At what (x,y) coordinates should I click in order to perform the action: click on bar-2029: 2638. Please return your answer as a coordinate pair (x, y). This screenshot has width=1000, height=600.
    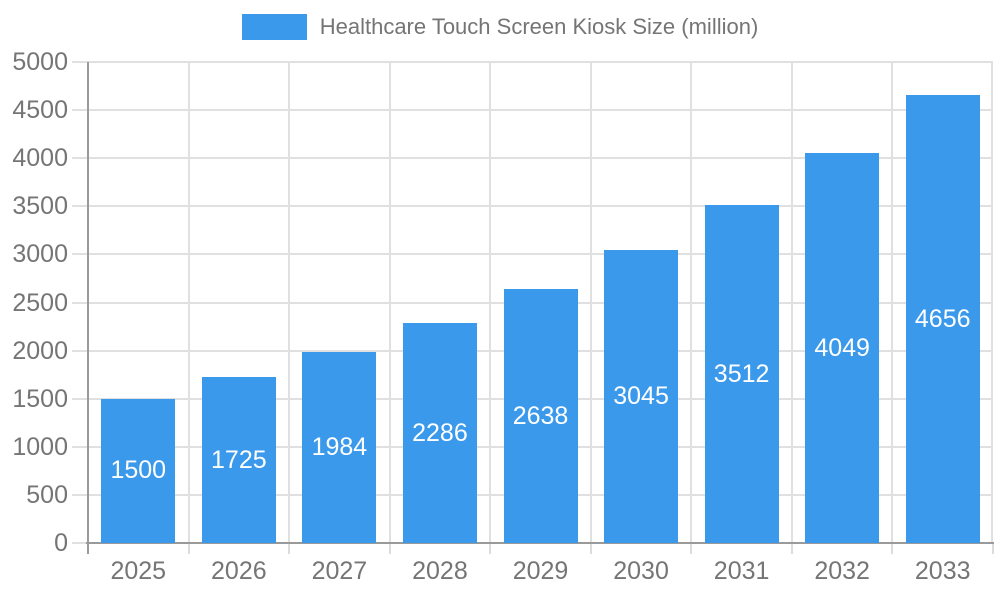
    Looking at the image, I should click on (540, 416).